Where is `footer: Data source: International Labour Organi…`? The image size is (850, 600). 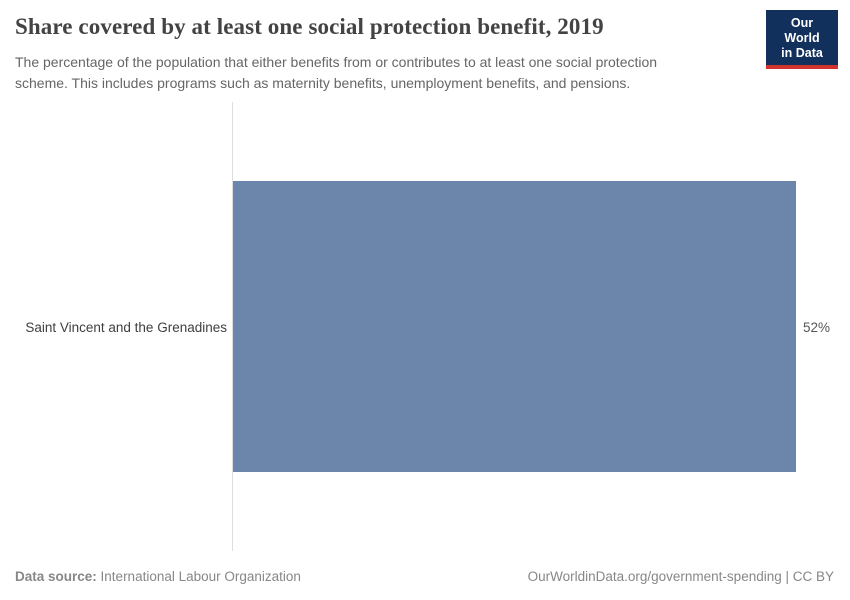 footer: Data source: International Labour Organi… is located at coordinates (424, 576).